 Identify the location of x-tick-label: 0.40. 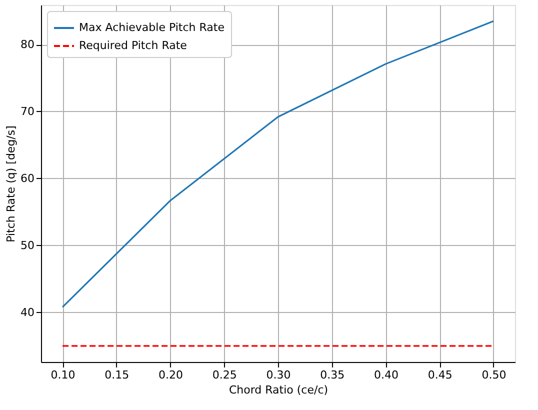
(386, 375).